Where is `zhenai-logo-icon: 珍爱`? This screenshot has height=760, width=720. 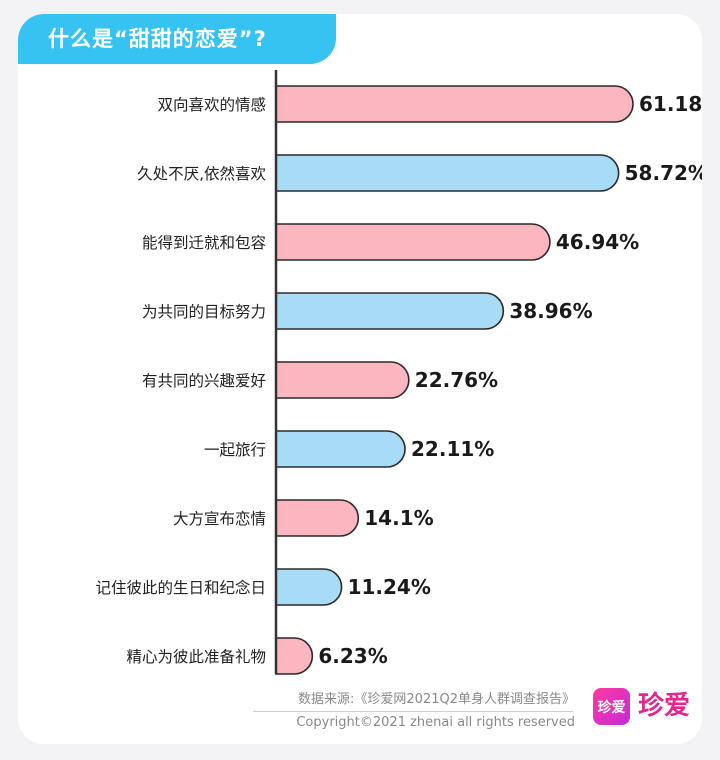 zhenai-logo-icon: 珍爱 is located at coordinates (611, 706).